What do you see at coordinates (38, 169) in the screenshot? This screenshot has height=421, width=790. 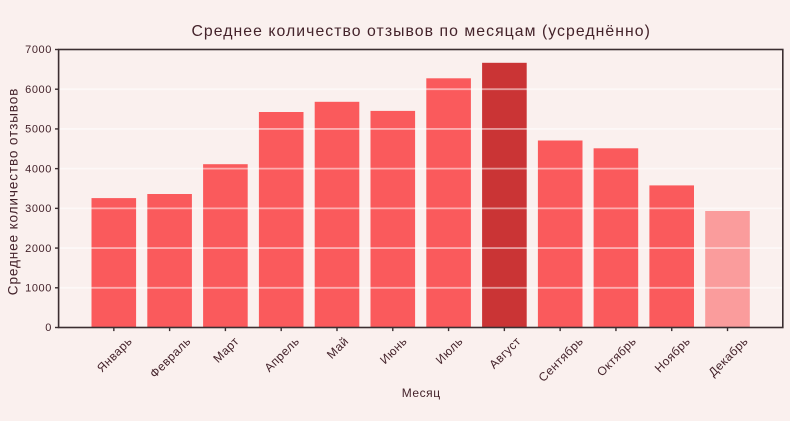 I see `svg-text: 4000` at bounding box center [38, 169].